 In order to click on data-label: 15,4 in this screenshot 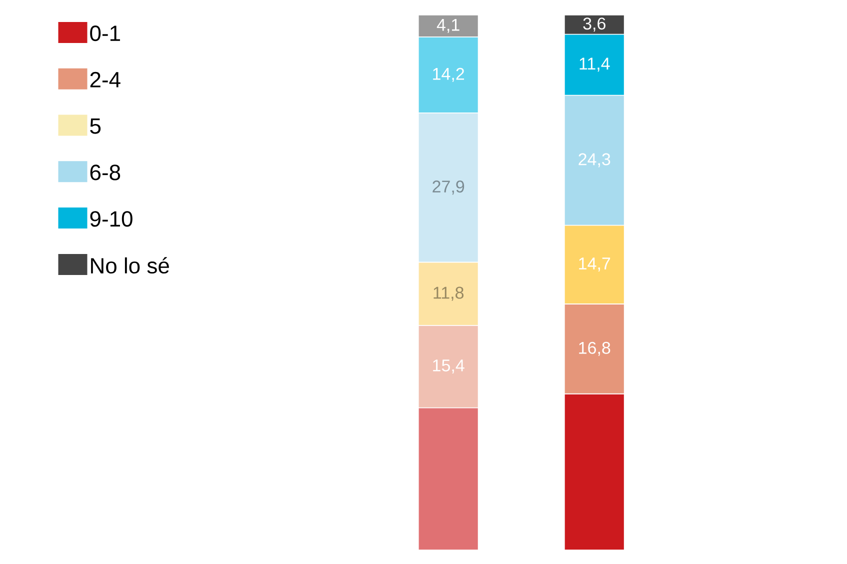, I will do `click(448, 367)`.